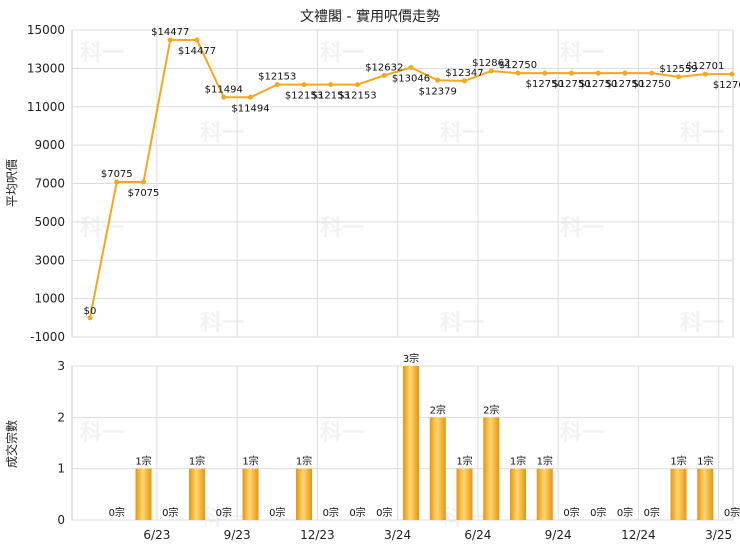 This screenshot has height=550, width=740. Describe the element at coordinates (61, 520) in the screenshot. I see `y-tick-label: 0` at that location.